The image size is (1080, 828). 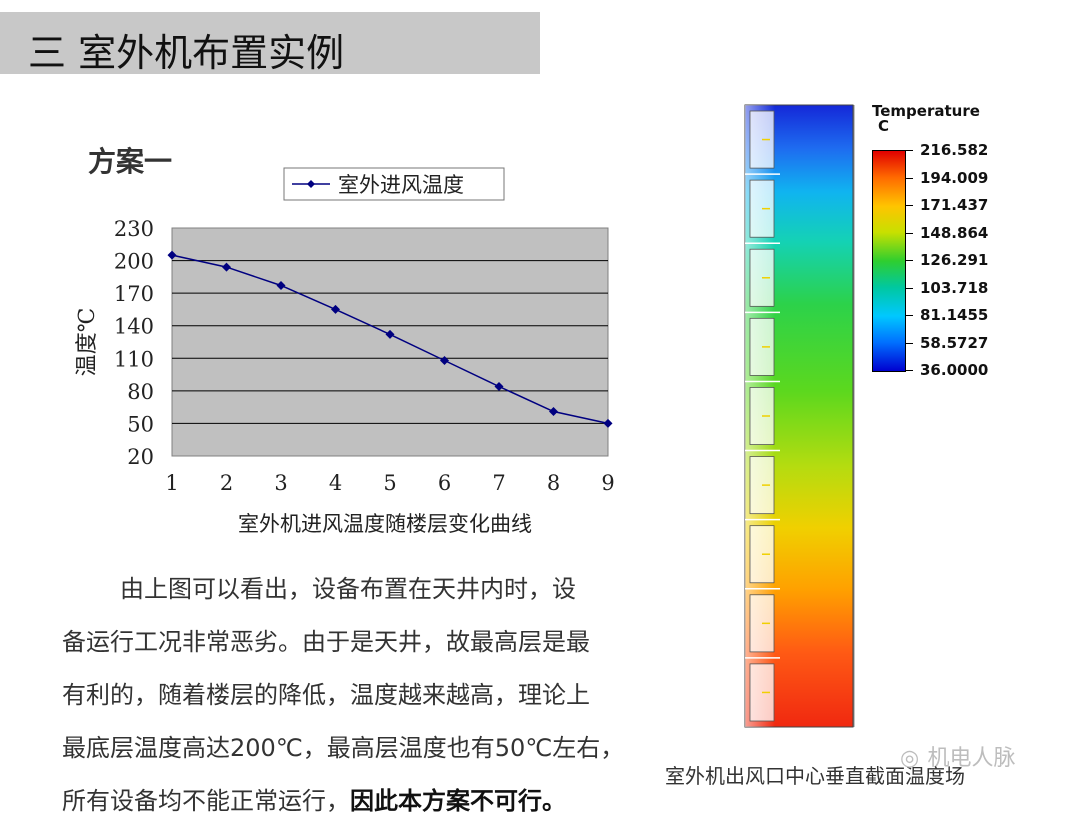 I want to click on chart-x-tick-label: 2, so click(x=226, y=483).